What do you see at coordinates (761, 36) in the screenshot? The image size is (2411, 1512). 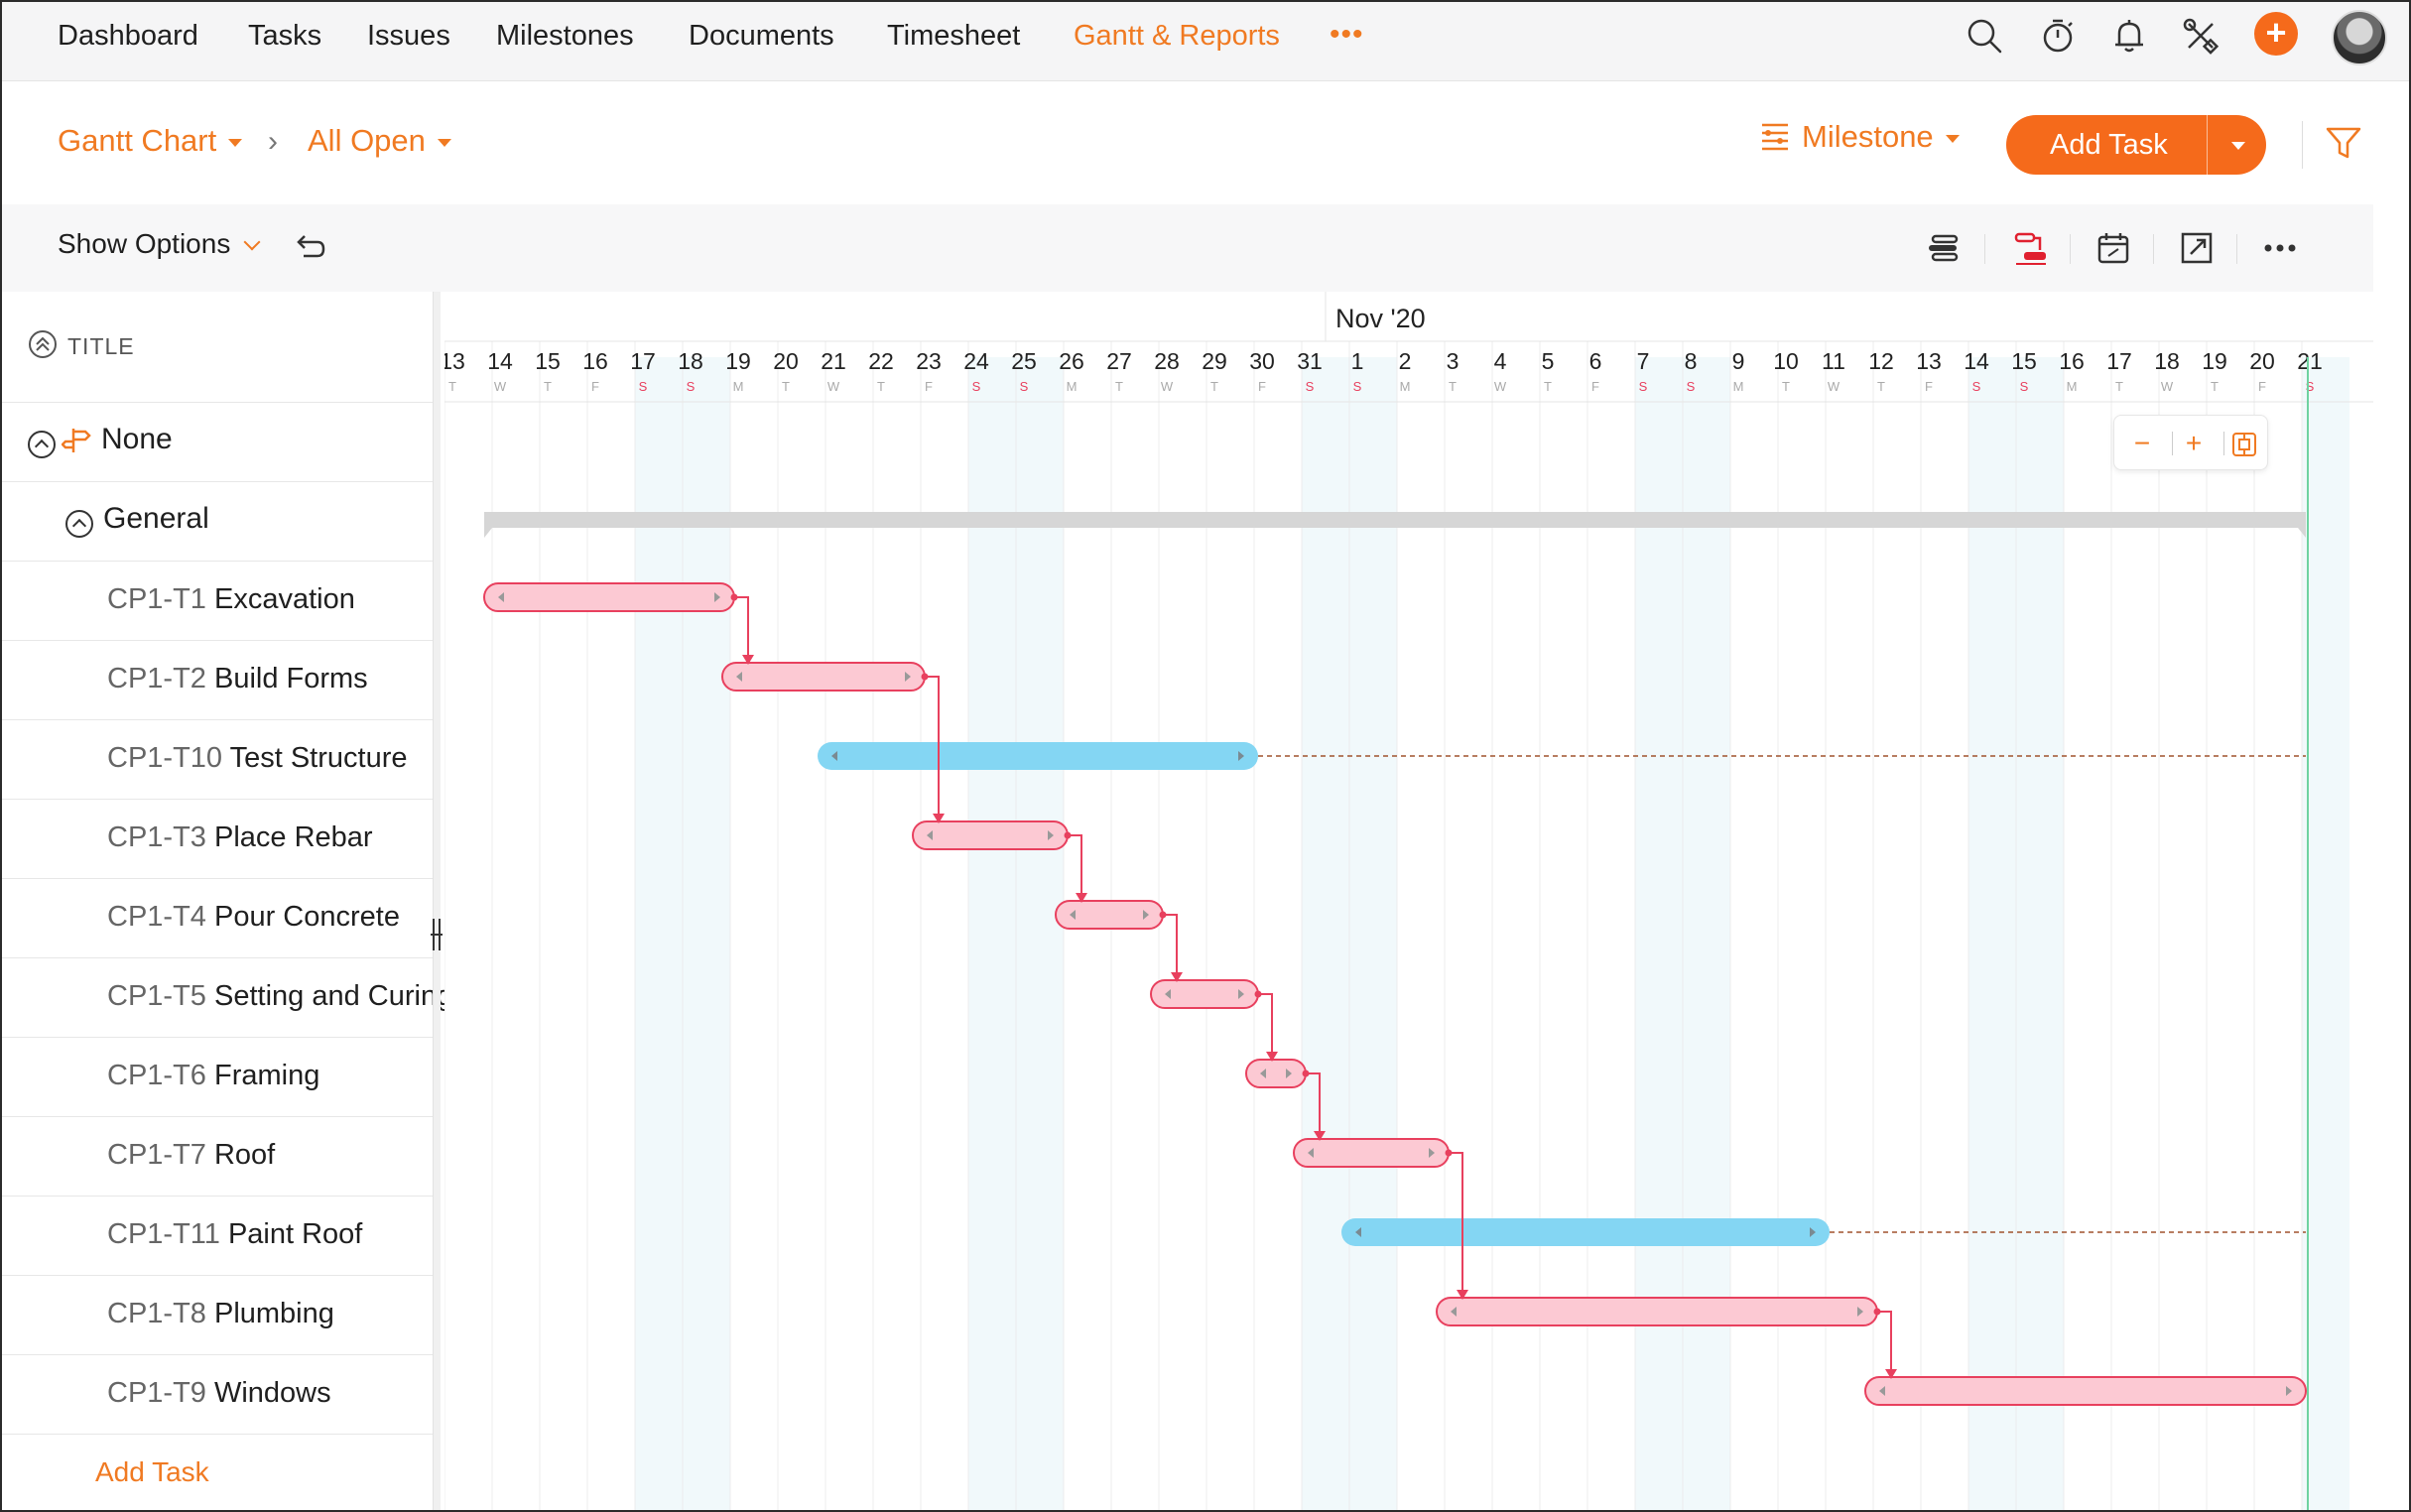 I see `nav-documents: Documents` at bounding box center [761, 36].